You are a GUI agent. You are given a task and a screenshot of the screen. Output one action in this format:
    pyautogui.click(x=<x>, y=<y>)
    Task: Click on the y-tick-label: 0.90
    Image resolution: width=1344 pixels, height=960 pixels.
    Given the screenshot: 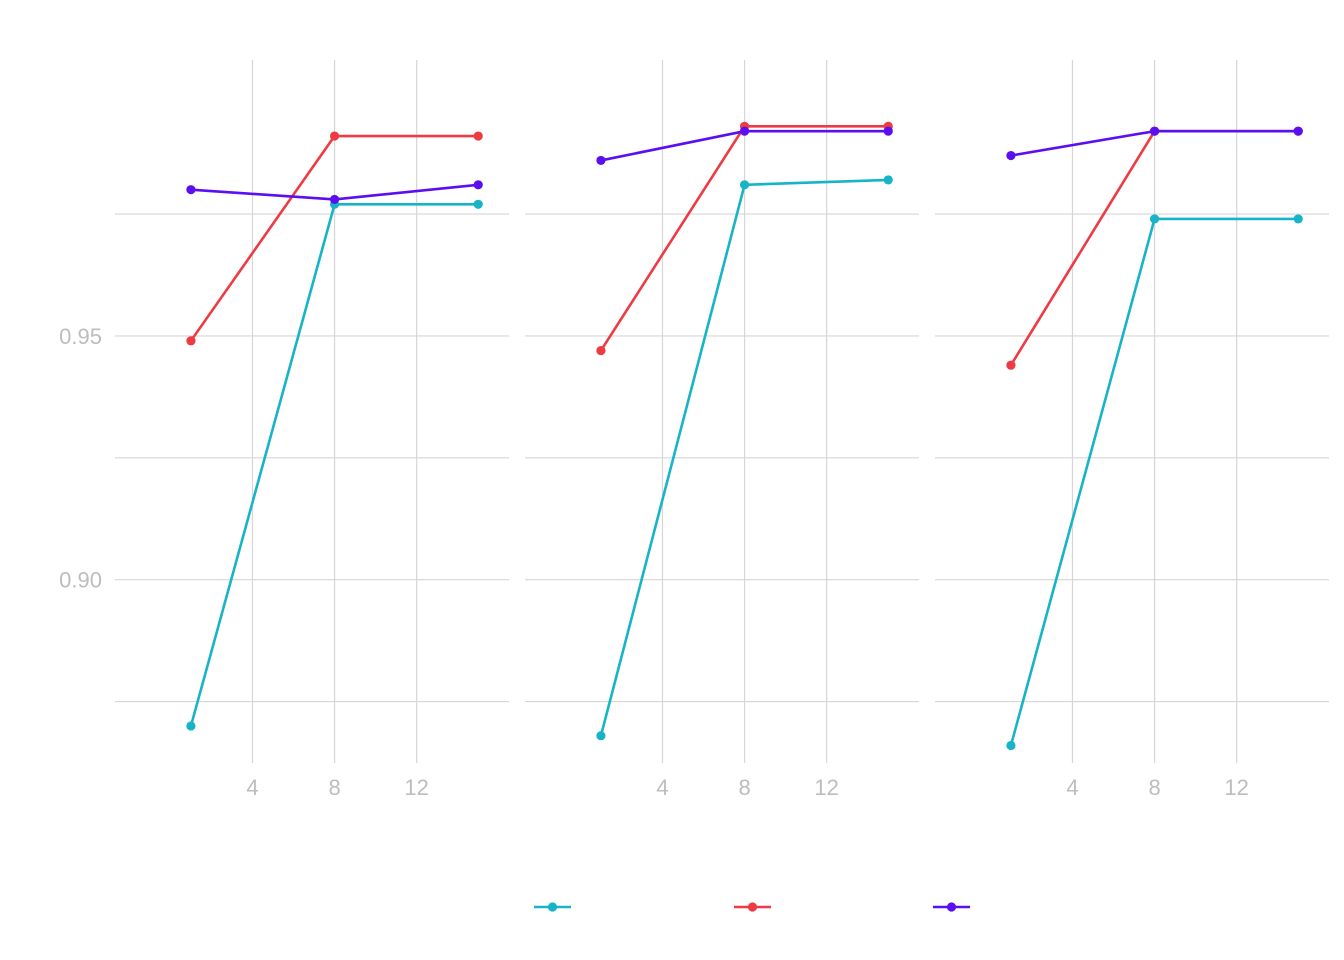 What is the action you would take?
    pyautogui.click(x=80, y=580)
    